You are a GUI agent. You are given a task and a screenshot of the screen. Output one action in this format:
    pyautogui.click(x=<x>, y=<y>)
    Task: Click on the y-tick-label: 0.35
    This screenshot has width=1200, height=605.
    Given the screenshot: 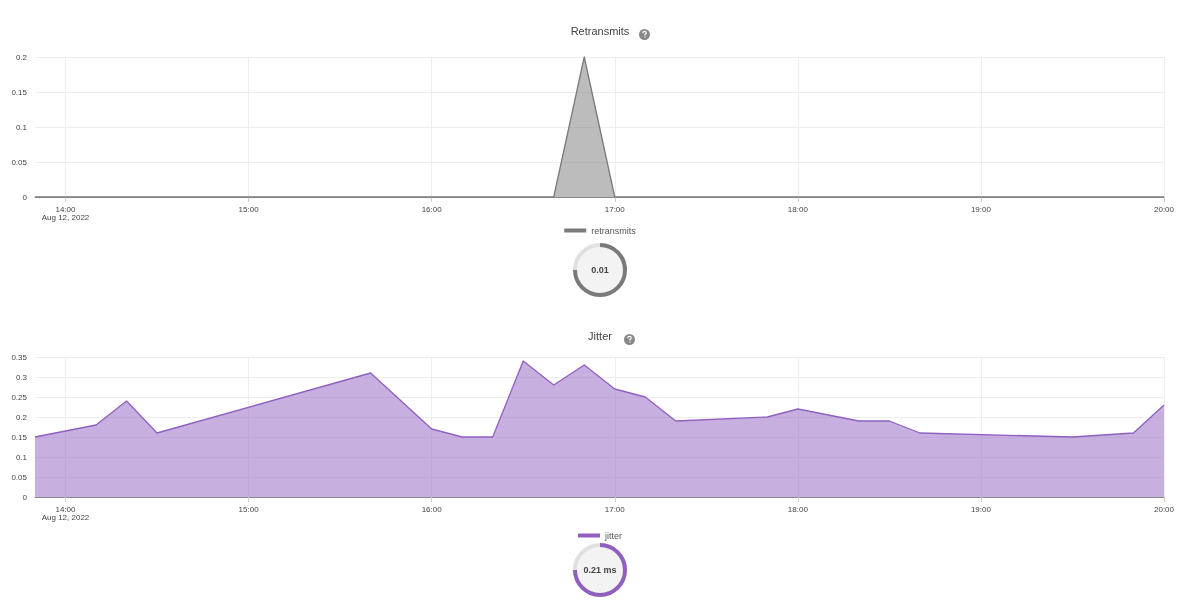 What is the action you would take?
    pyautogui.click(x=19, y=357)
    